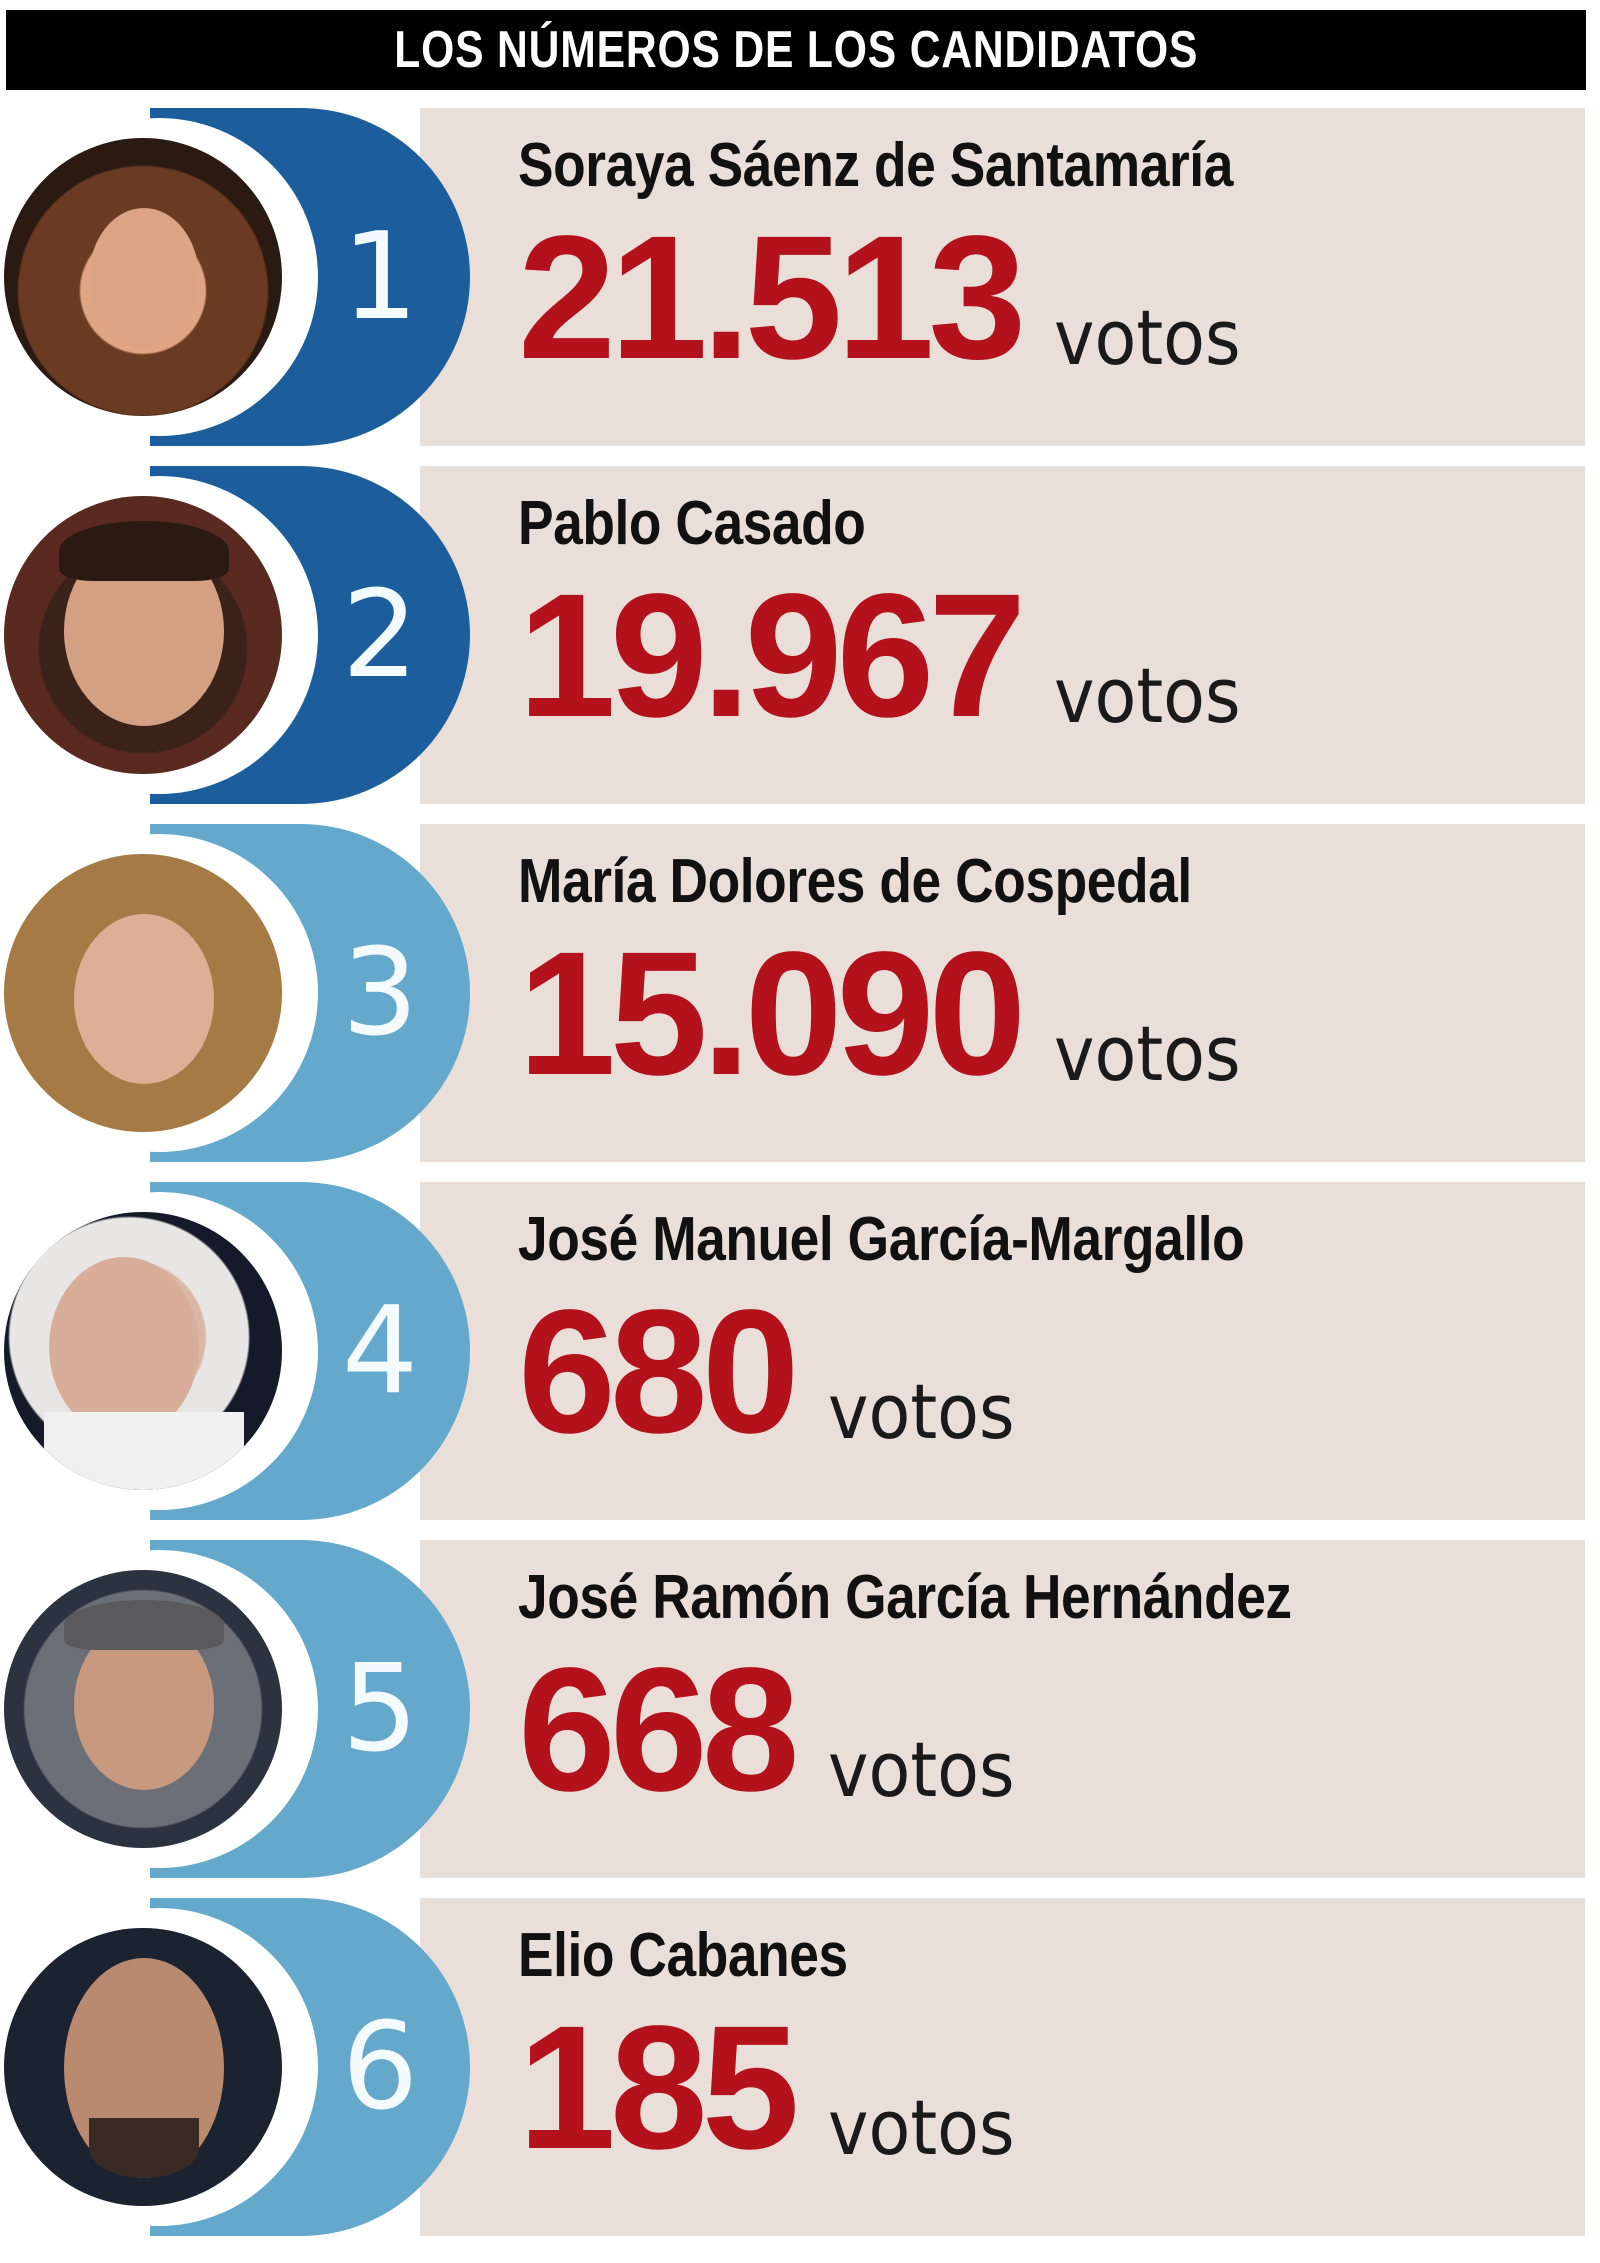  What do you see at coordinates (380, 277) in the screenshot?
I see `rank-number: 1` at bounding box center [380, 277].